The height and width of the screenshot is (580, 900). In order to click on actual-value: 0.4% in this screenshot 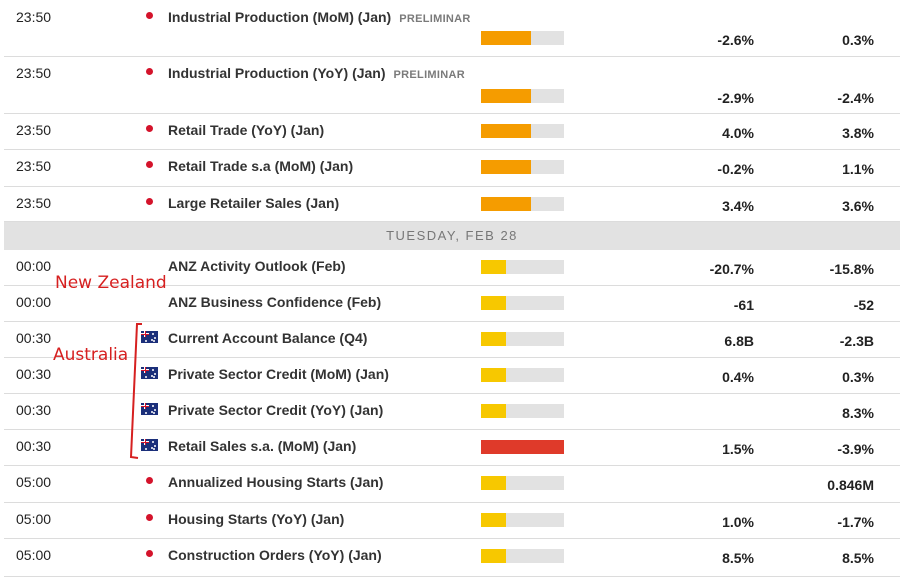, I will do `click(738, 377)`.